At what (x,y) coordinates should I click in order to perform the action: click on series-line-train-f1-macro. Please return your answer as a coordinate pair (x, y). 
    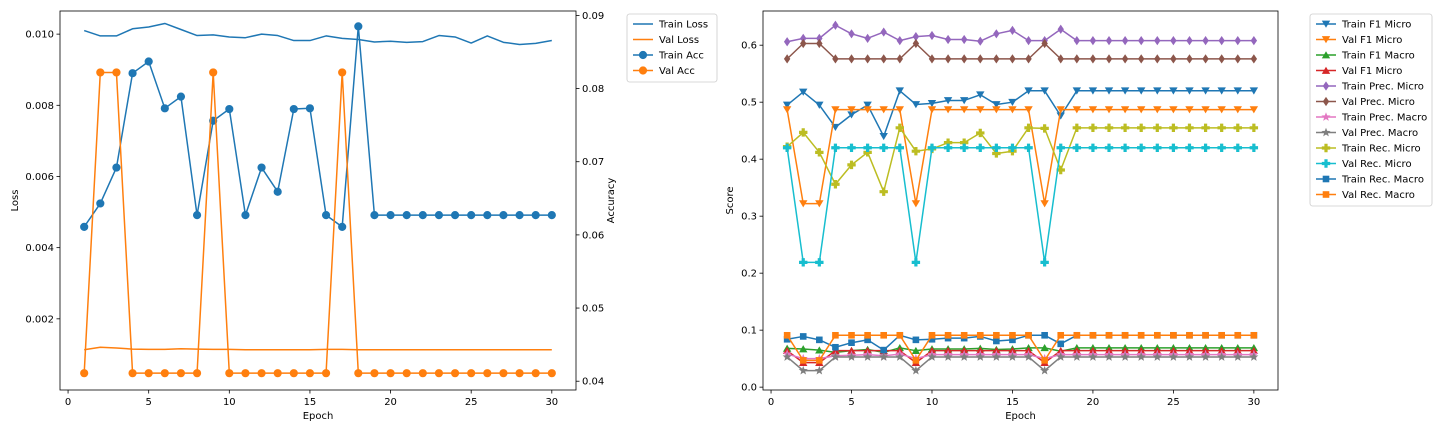
    Looking at the image, I should click on (1020, 350).